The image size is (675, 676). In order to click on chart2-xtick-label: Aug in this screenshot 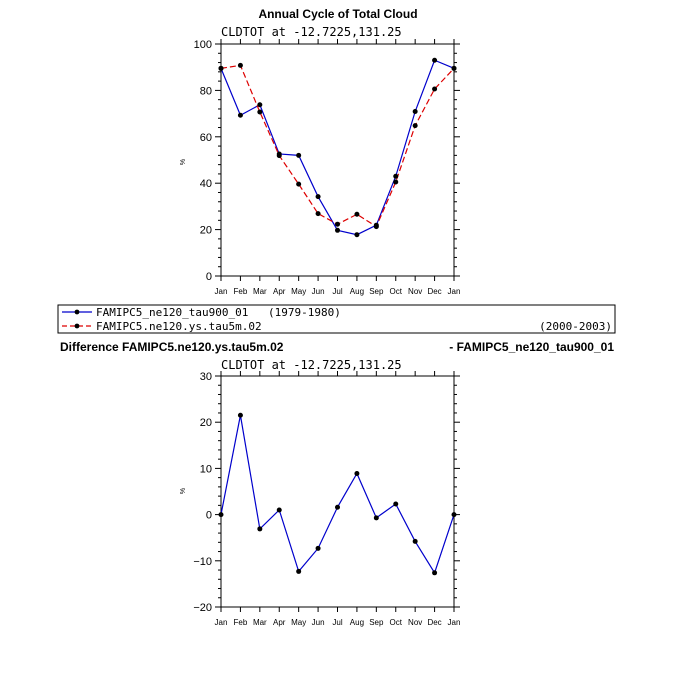, I will do `click(357, 622)`.